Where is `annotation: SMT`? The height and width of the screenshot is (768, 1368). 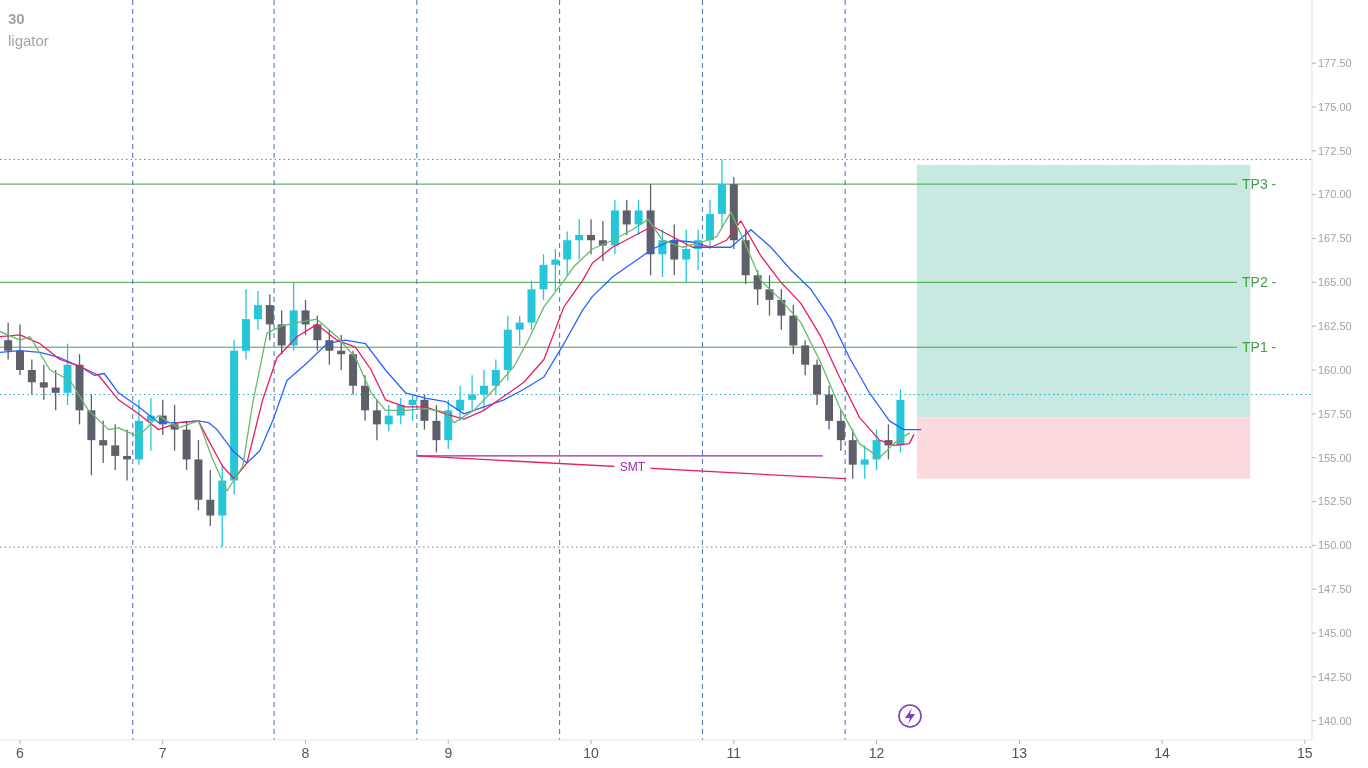
annotation: SMT is located at coordinates (632, 466).